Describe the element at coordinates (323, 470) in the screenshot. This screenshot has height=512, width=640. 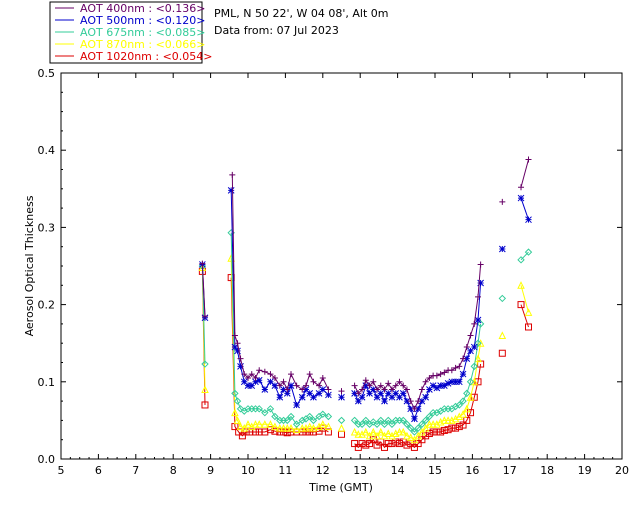
I see `x-tick-label: 12` at that location.